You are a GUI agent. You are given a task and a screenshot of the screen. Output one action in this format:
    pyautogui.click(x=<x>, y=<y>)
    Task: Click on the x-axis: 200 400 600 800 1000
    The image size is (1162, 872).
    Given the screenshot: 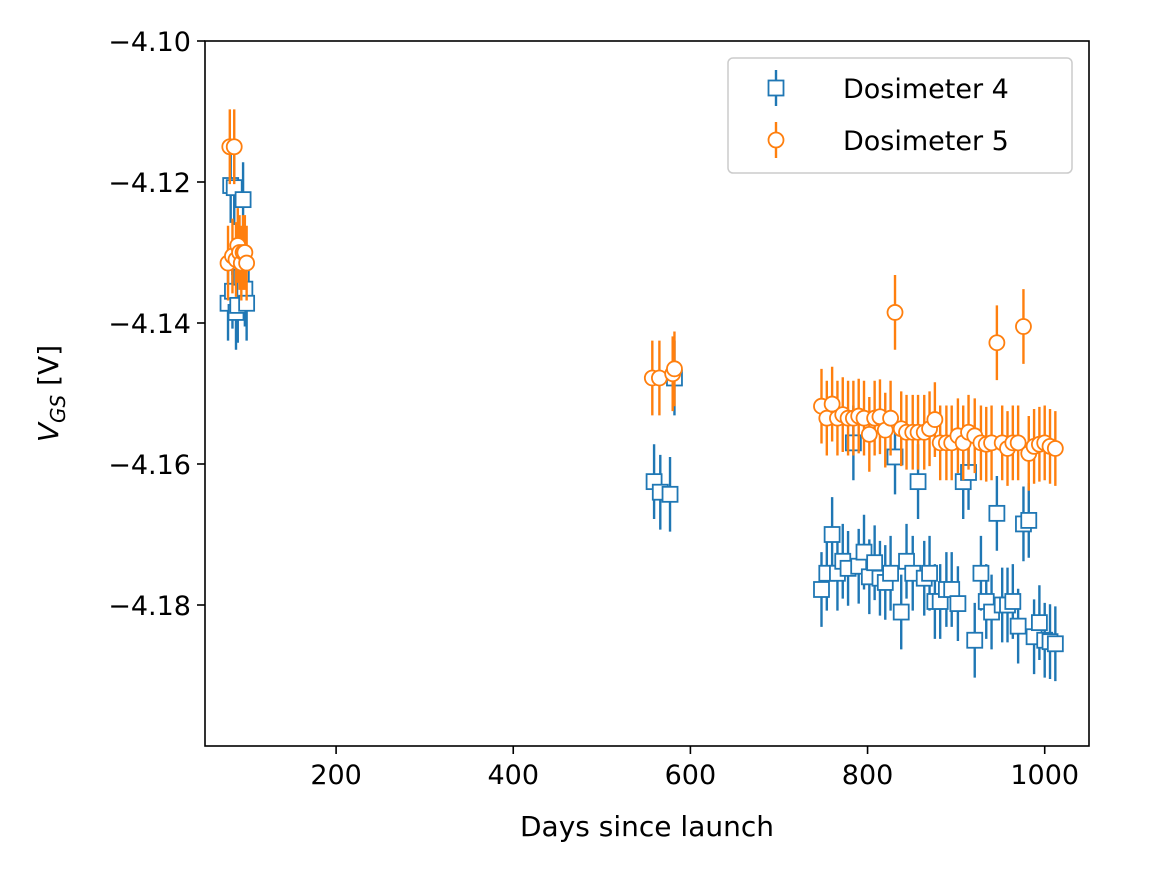 What is the action you would take?
    pyautogui.click(x=694, y=768)
    